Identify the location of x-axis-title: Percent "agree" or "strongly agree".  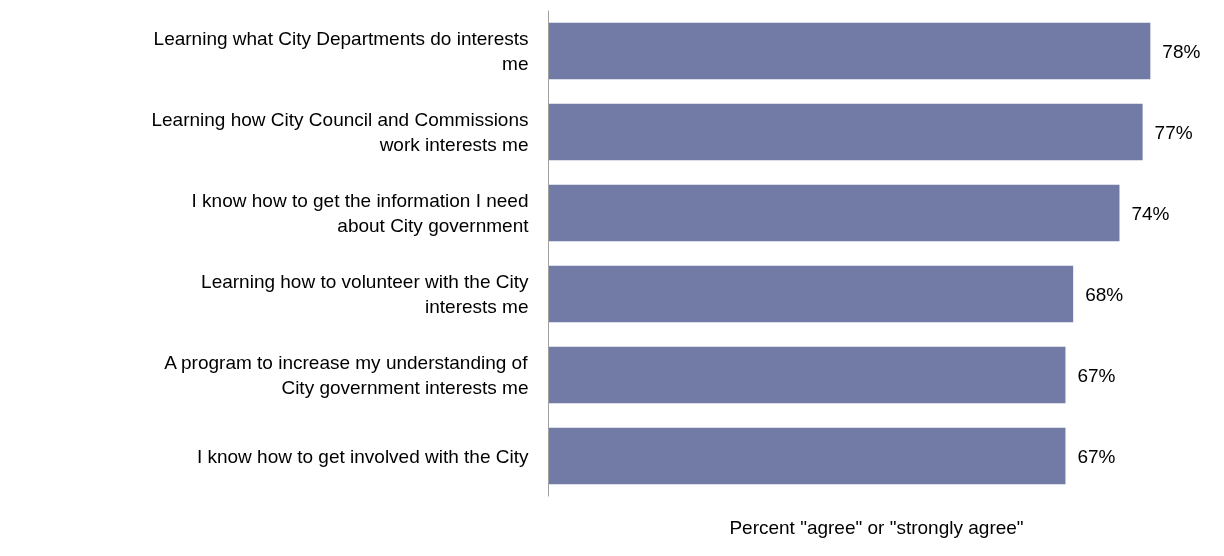
(876, 527).